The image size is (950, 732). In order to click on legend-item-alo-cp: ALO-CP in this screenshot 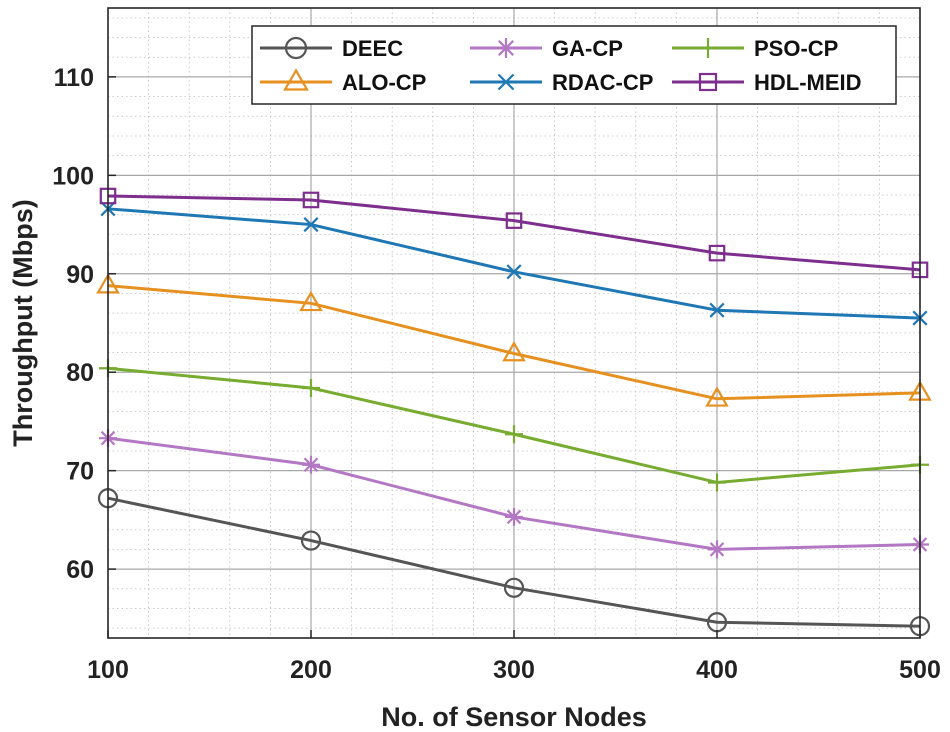, I will do `click(343, 81)`.